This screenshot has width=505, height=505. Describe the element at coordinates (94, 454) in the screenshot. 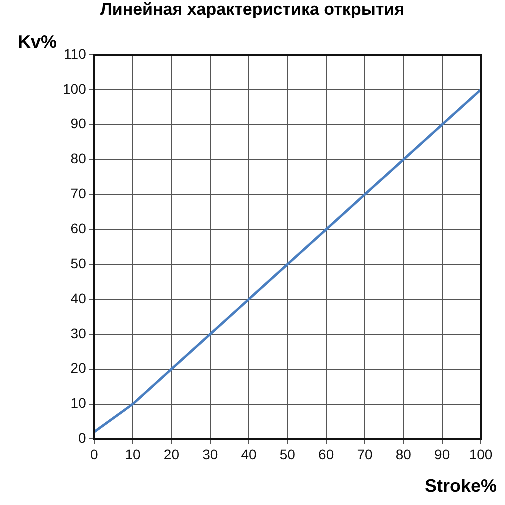

I see `x-tick-label: 0` at that location.